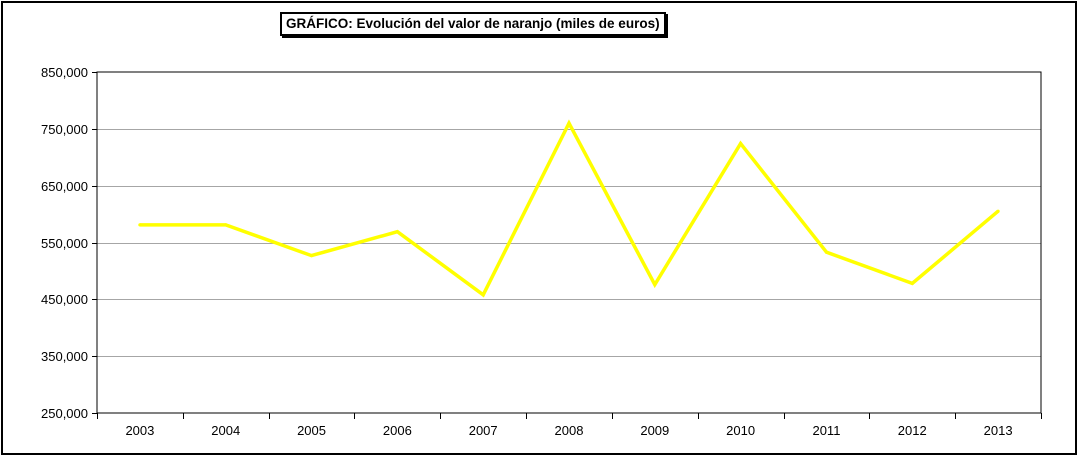 This screenshot has height=455, width=1078. What do you see at coordinates (483, 430) in the screenshot?
I see `x-tick-label: 2007` at bounding box center [483, 430].